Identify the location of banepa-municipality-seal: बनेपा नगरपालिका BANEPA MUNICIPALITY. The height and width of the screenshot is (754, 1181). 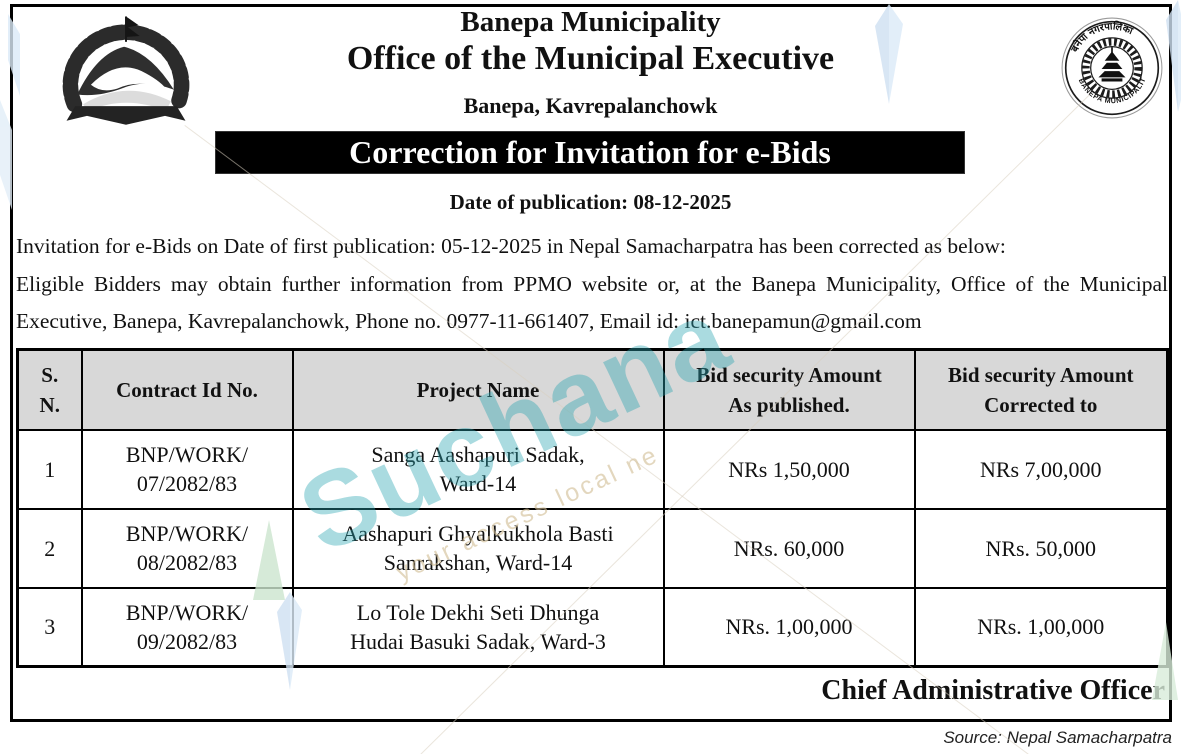
(1111, 67).